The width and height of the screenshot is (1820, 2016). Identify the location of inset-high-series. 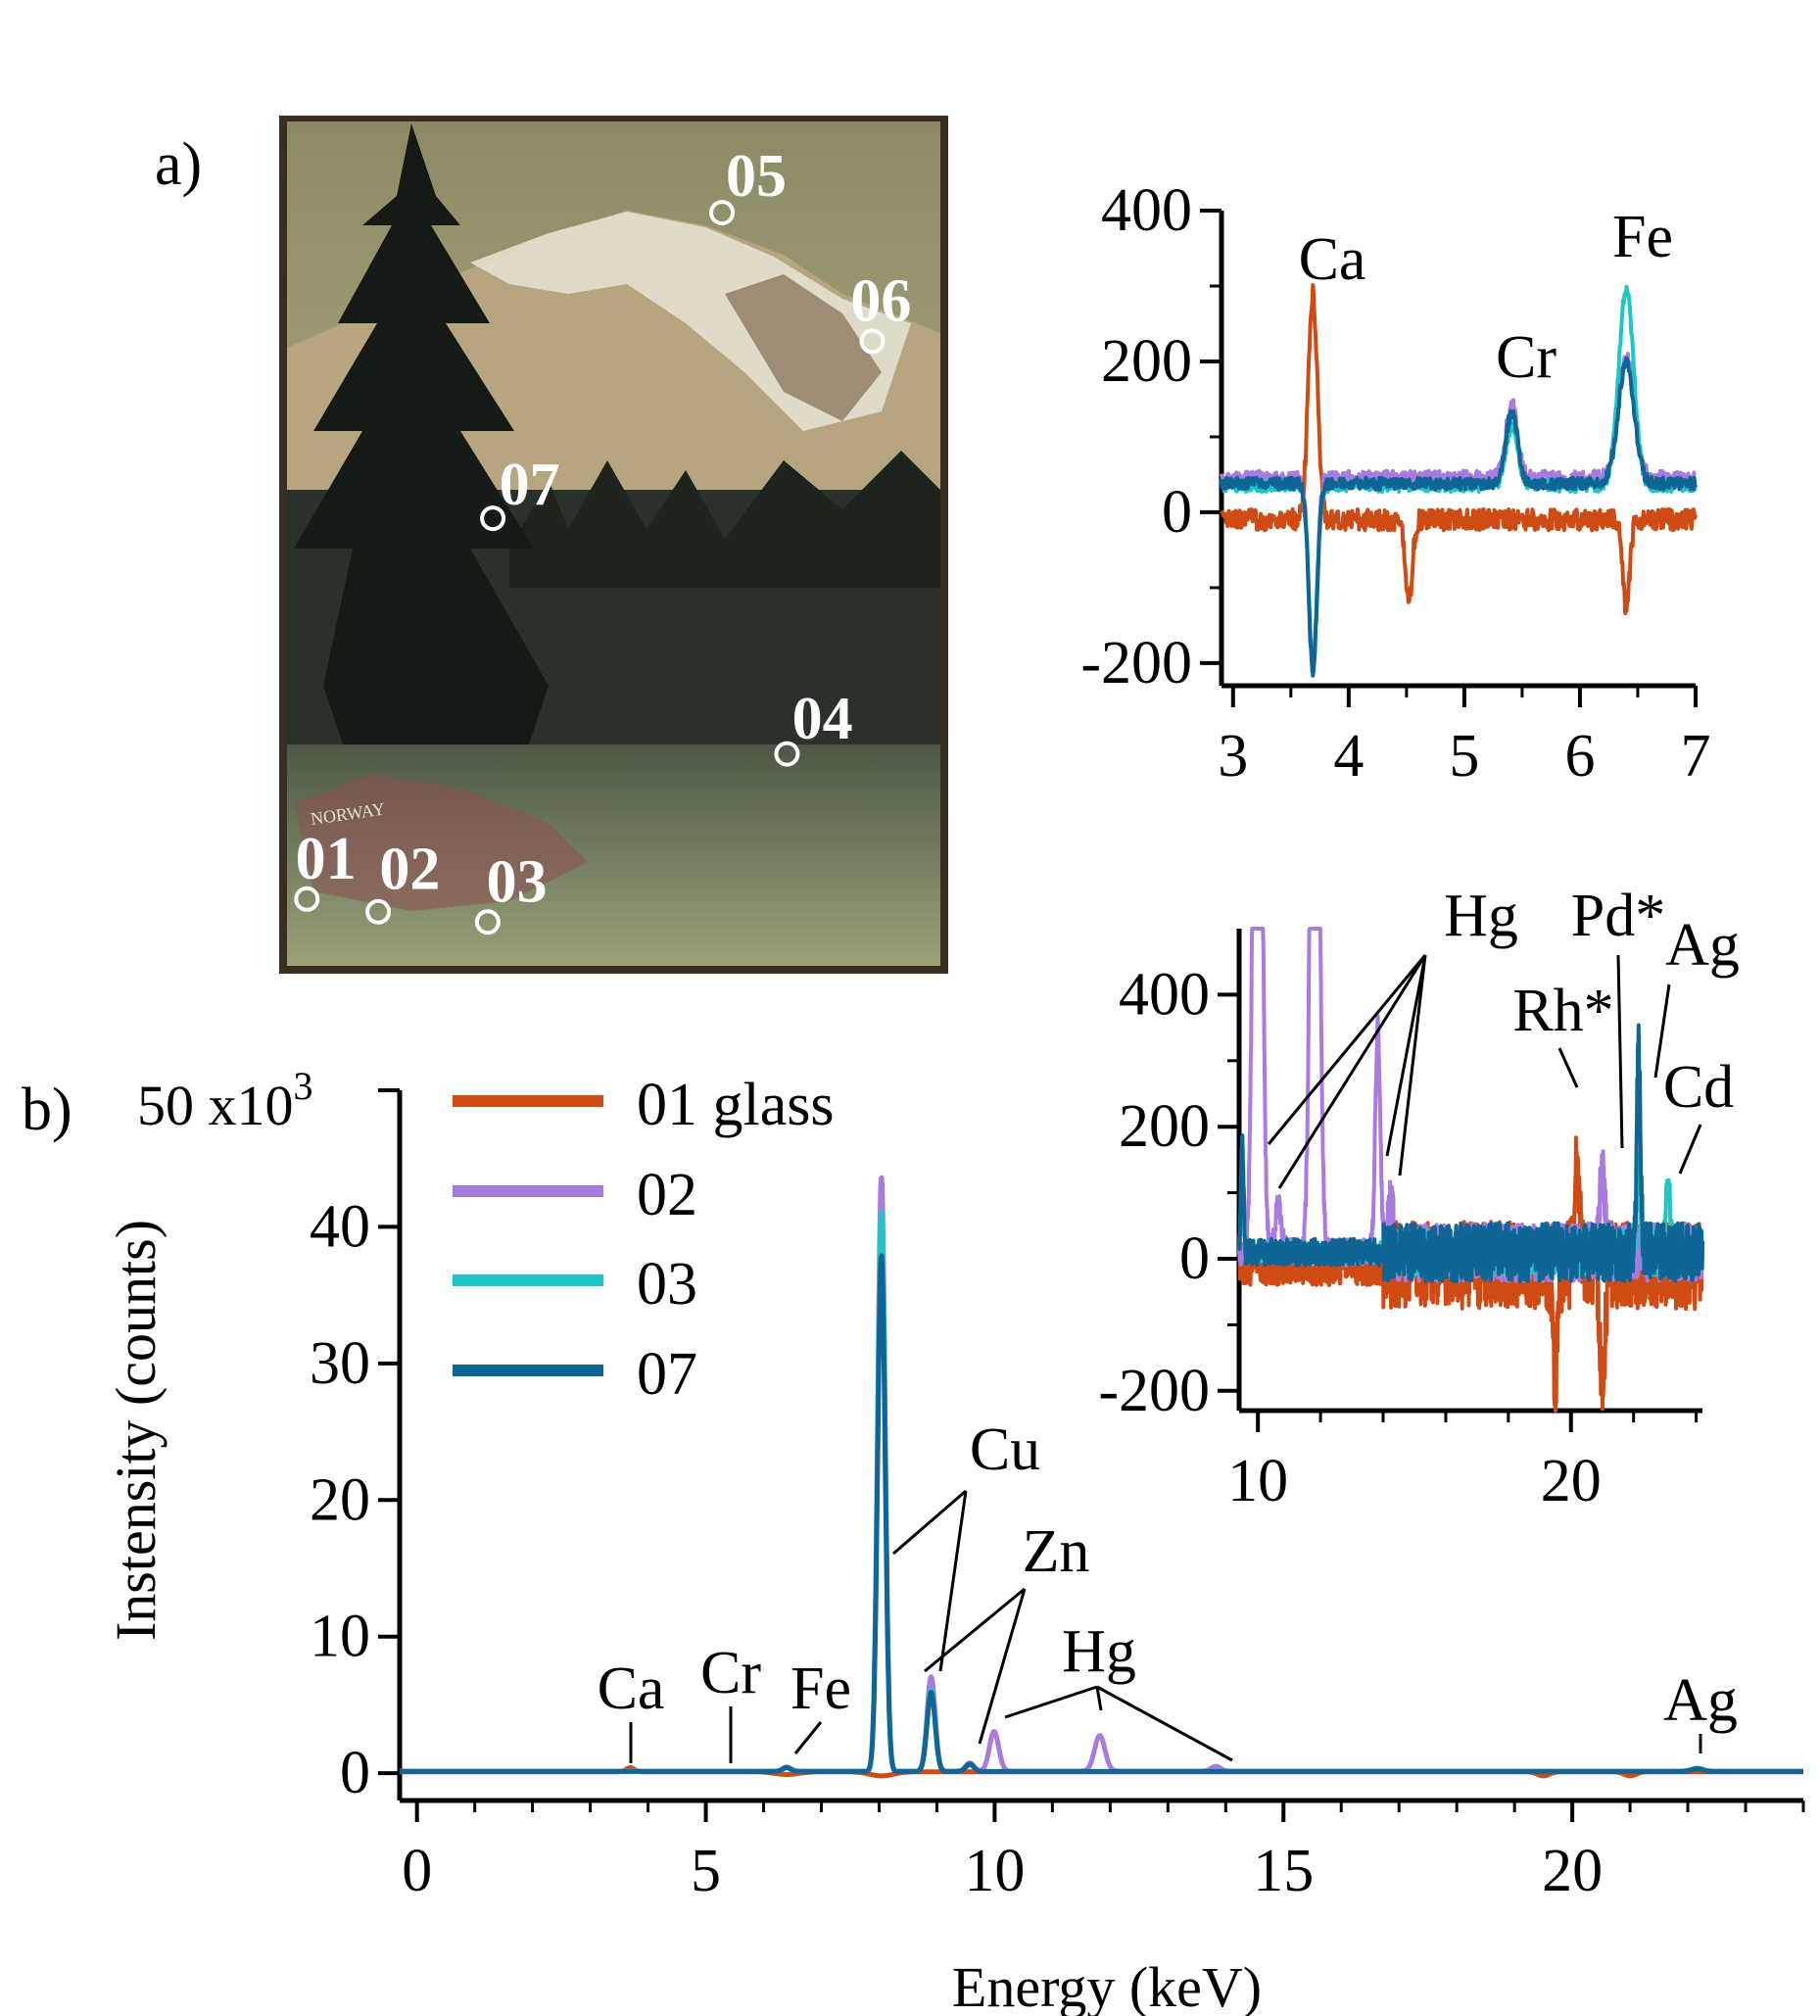
(1470, 1170).